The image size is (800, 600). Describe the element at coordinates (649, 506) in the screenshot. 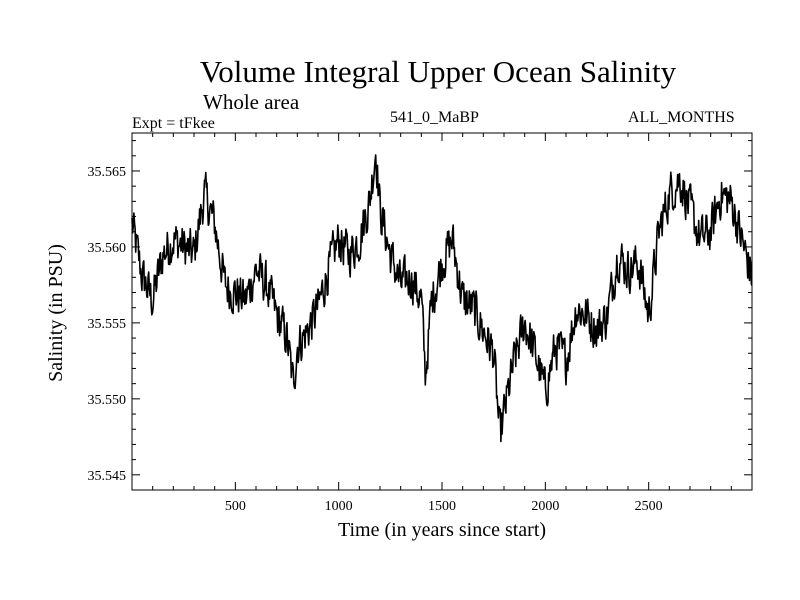

I see `x-tick-label: 2500` at that location.